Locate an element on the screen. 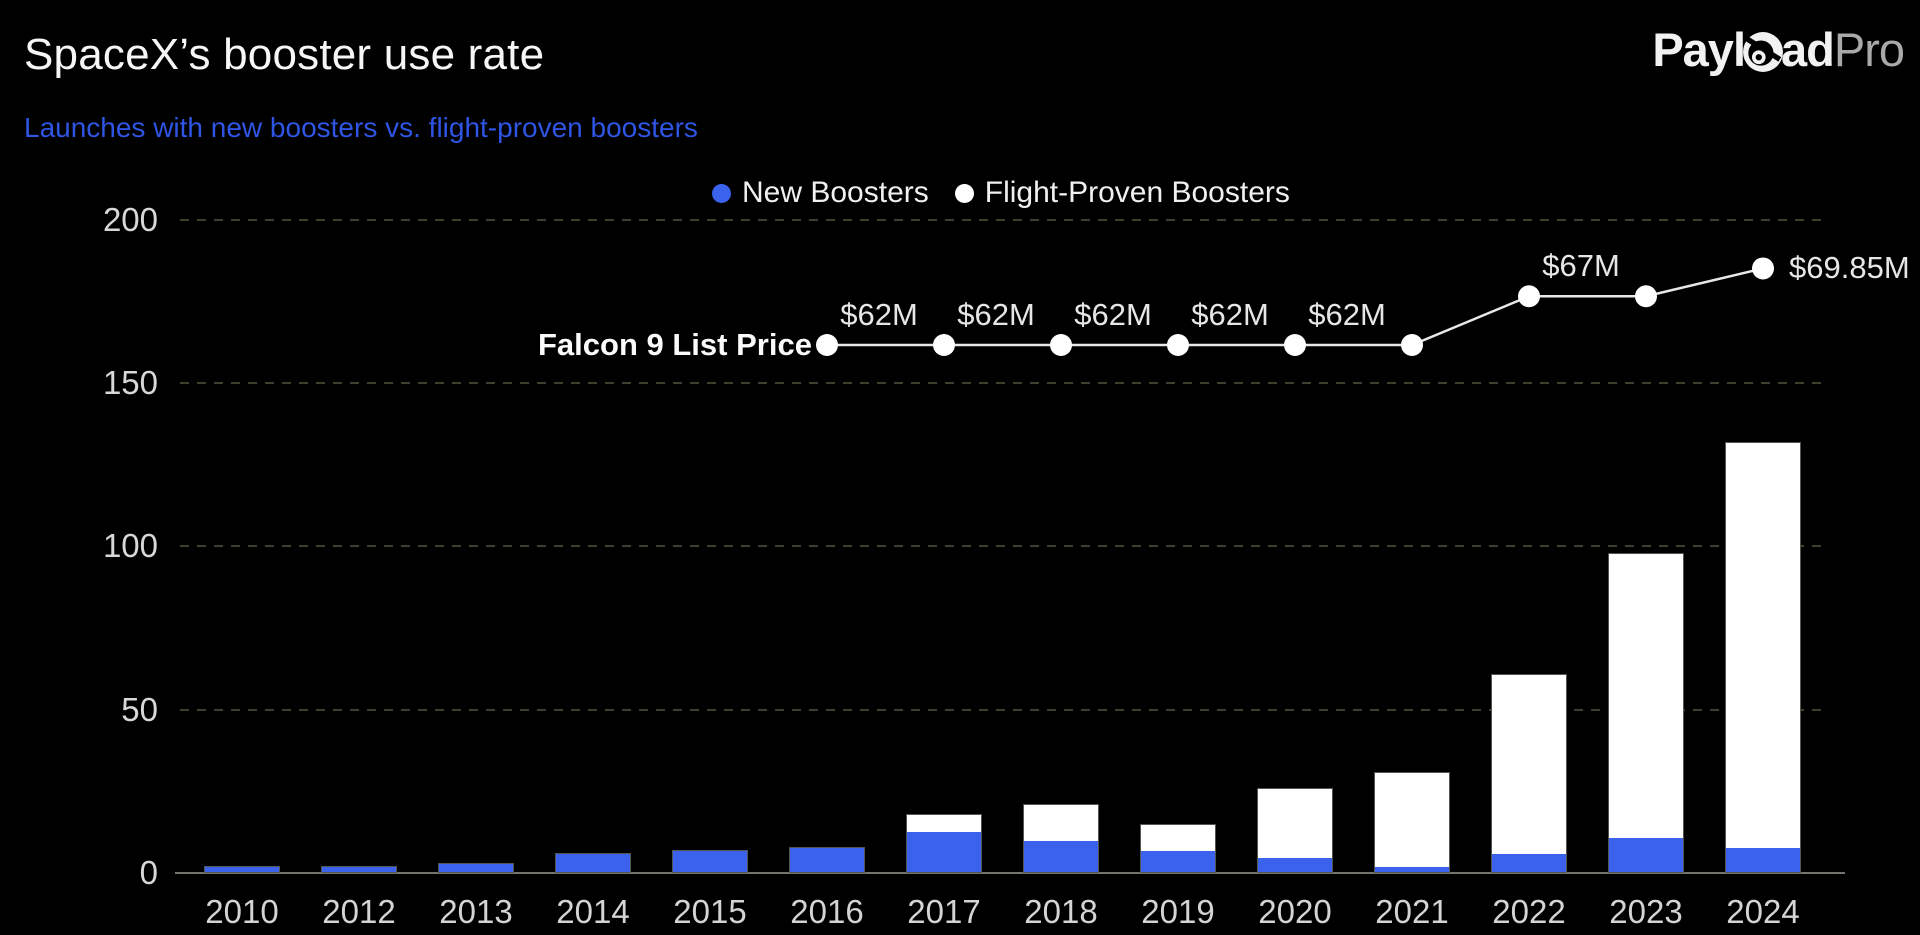 The height and width of the screenshot is (935, 1920). legend-item: Flight-Proven Boosters is located at coordinates (1122, 193).